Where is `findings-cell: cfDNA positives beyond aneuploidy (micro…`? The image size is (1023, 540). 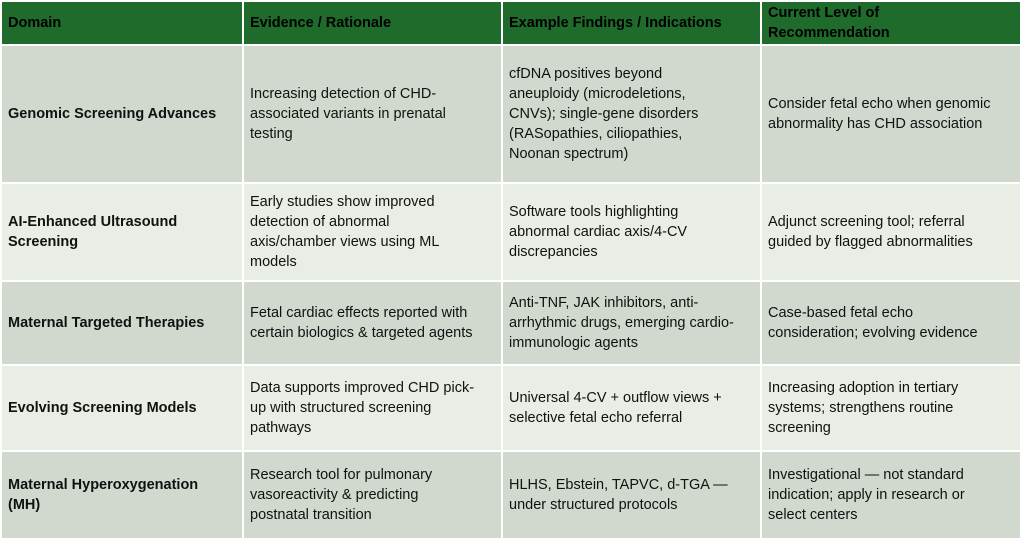
findings-cell: cfDNA positives beyond aneuploidy (micro… is located at coordinates (631, 114).